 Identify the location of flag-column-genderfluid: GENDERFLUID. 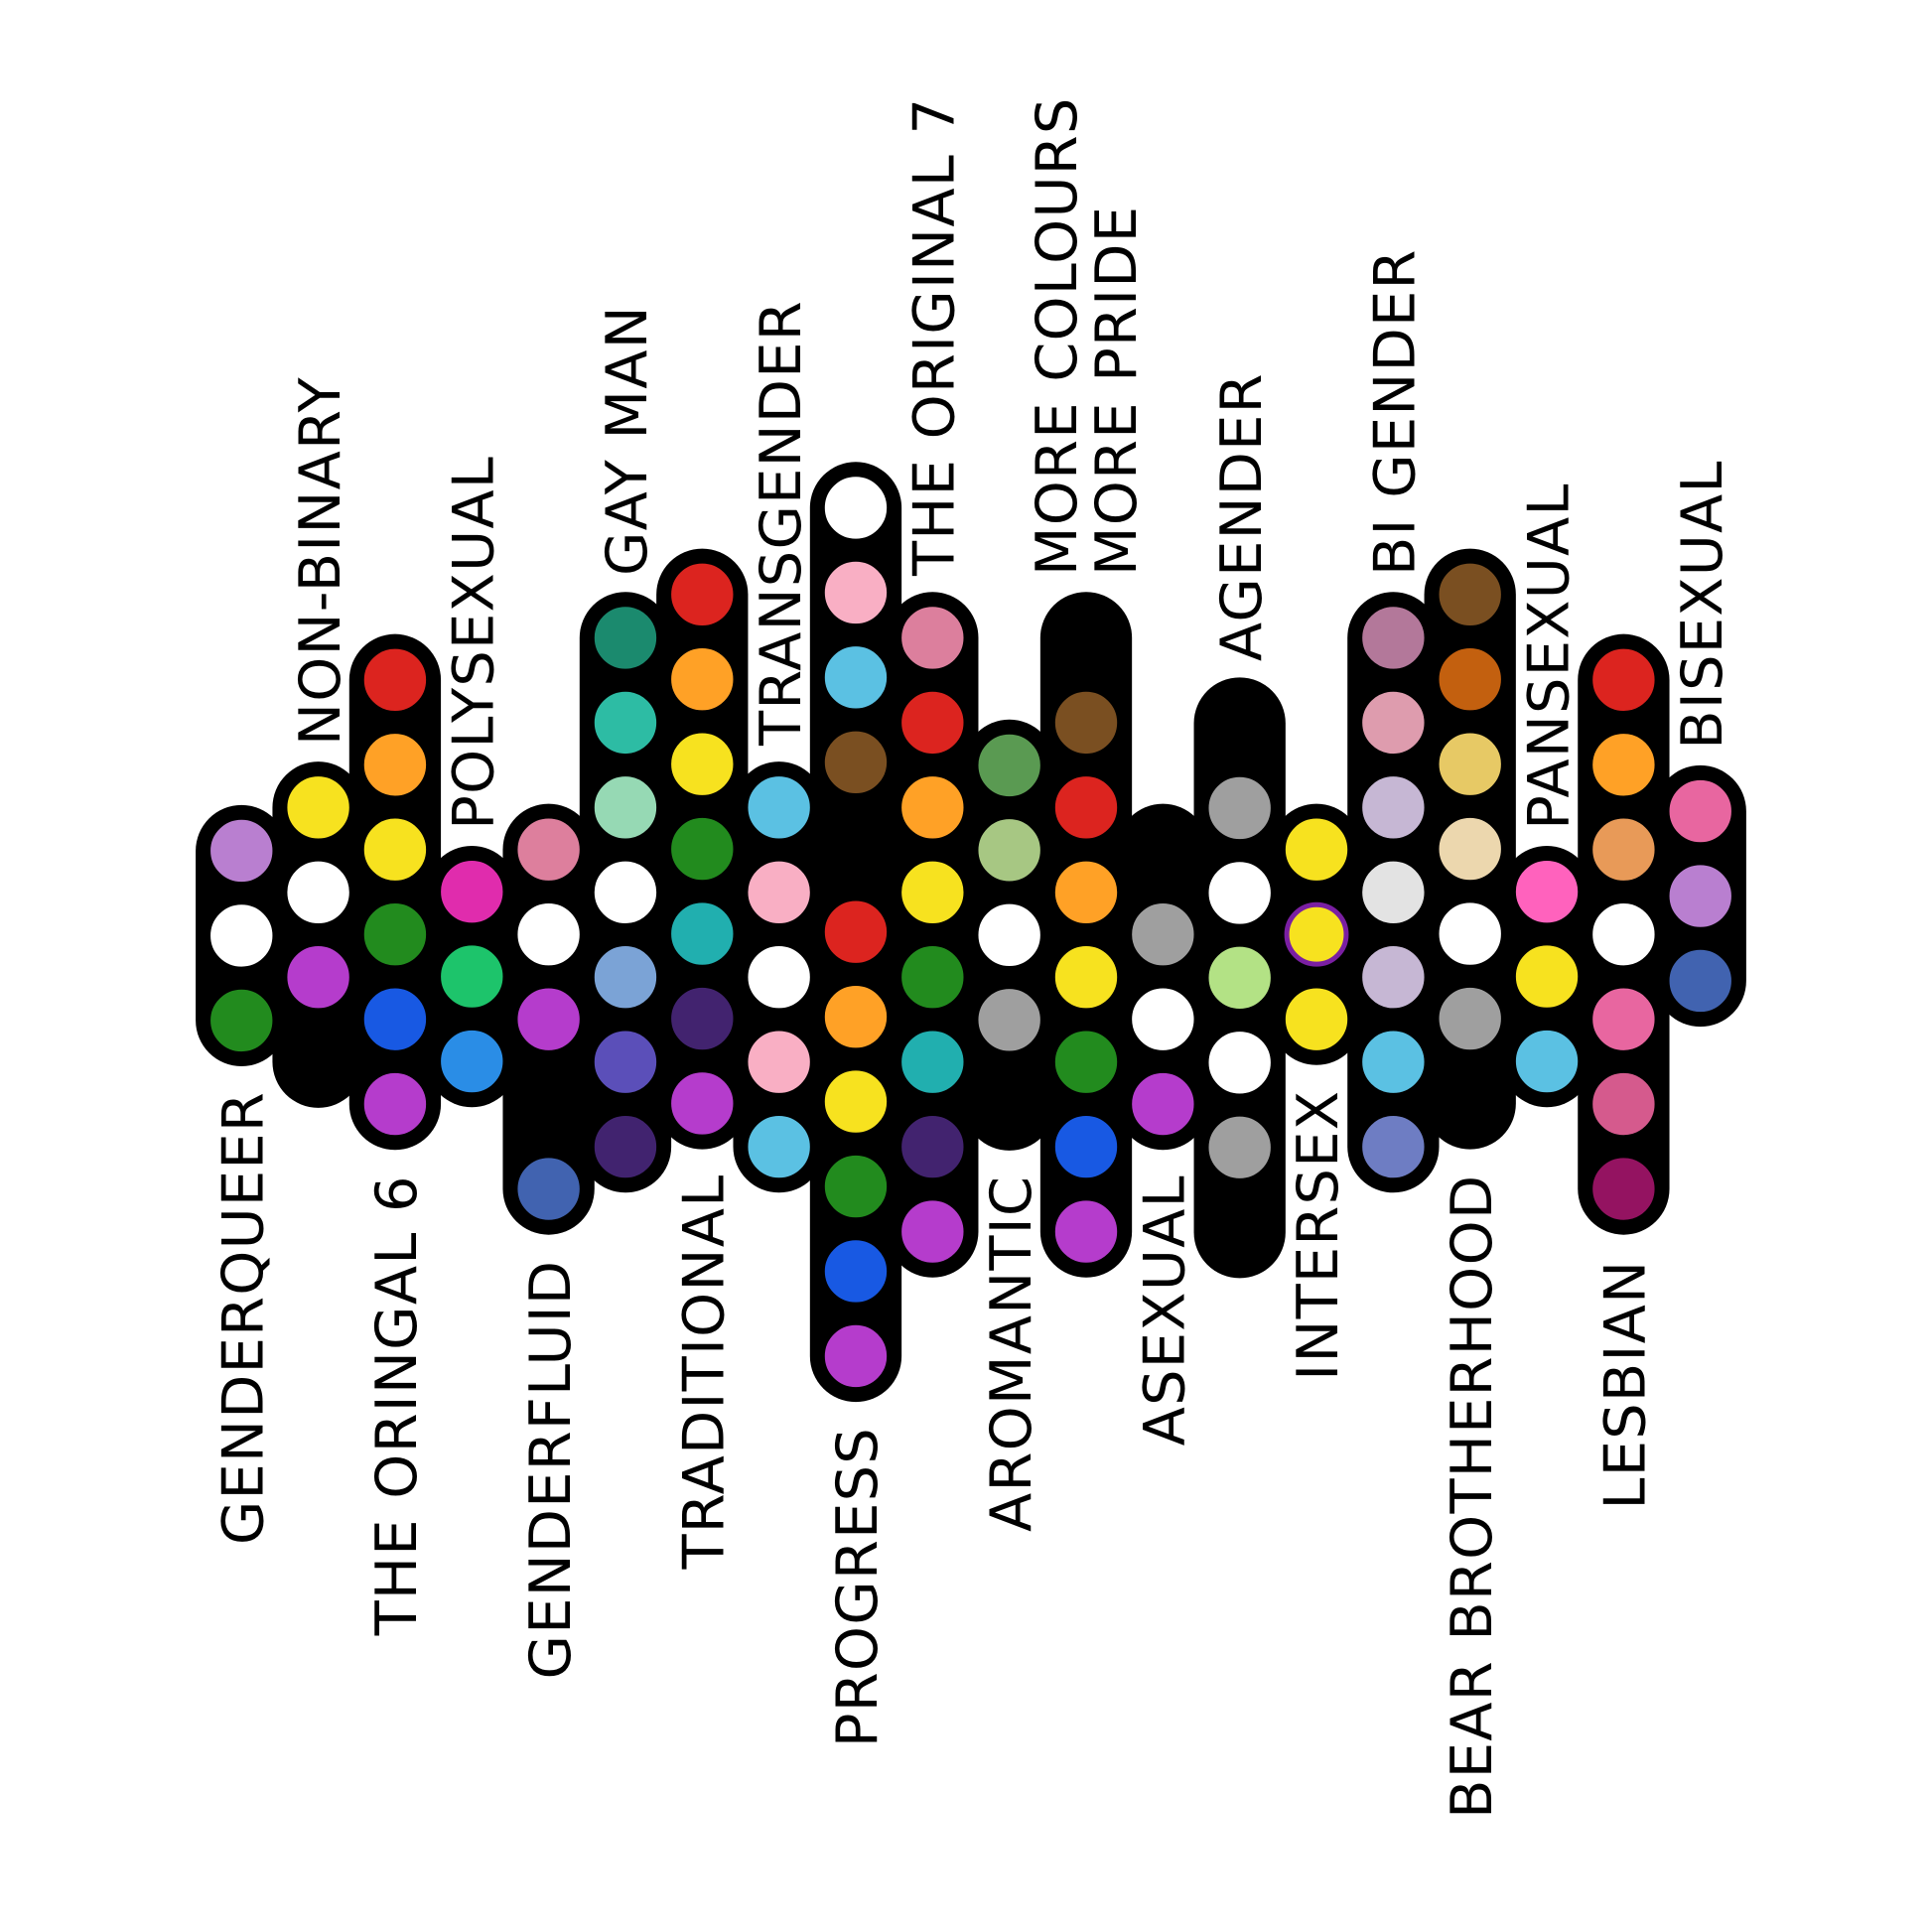
(549, 1244).